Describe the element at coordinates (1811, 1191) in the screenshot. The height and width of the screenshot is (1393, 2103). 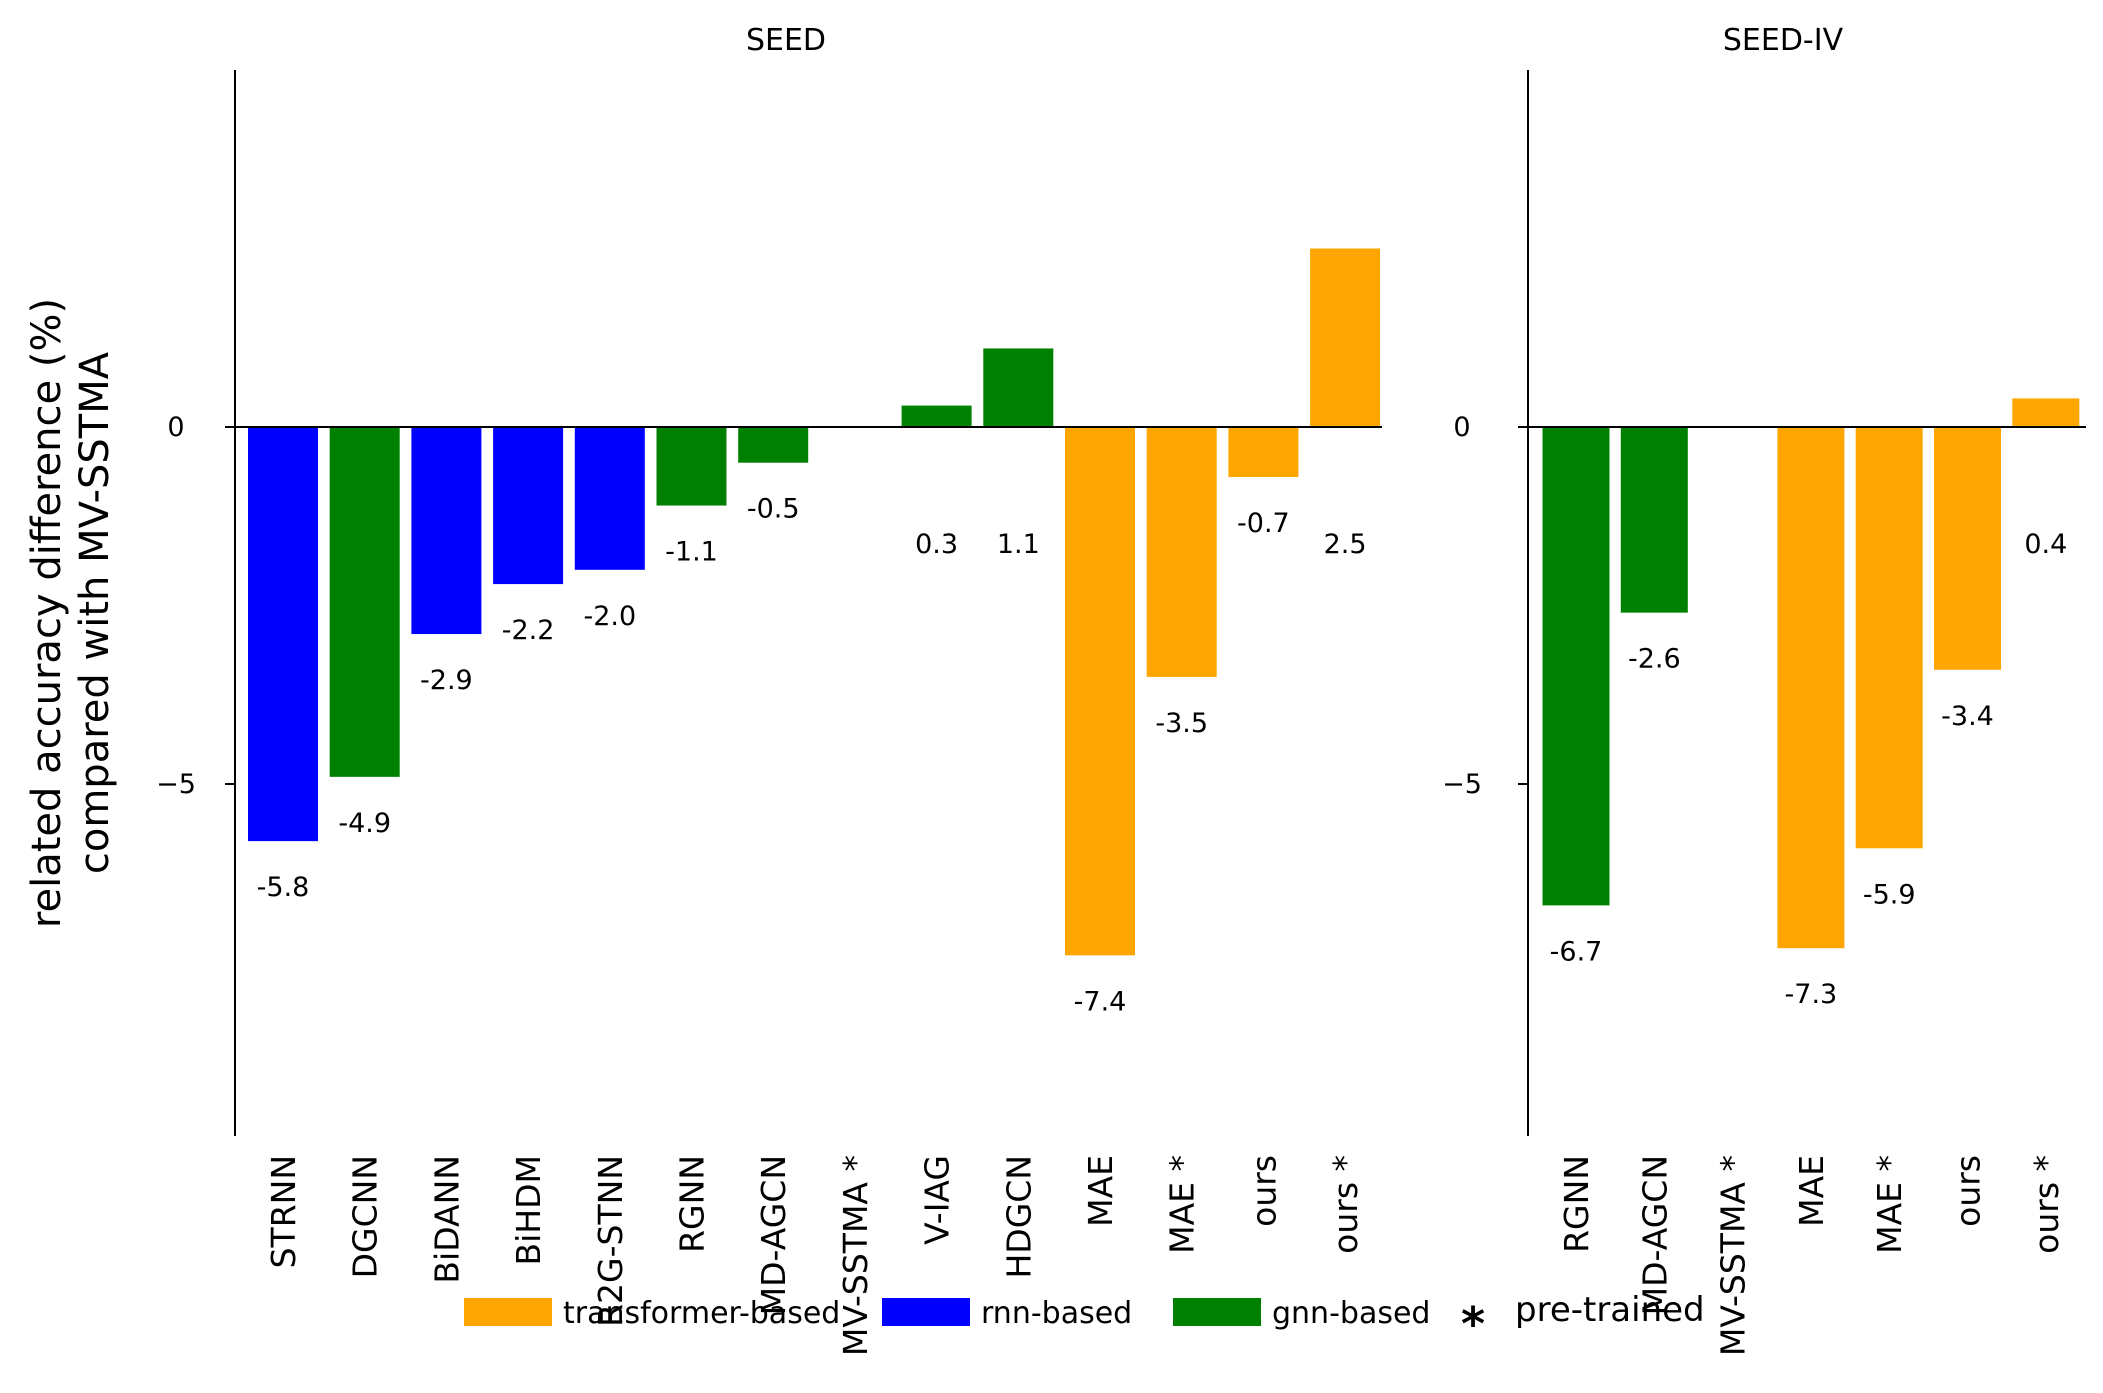
I see `category-label-seed-iv-mae: MAE` at that location.